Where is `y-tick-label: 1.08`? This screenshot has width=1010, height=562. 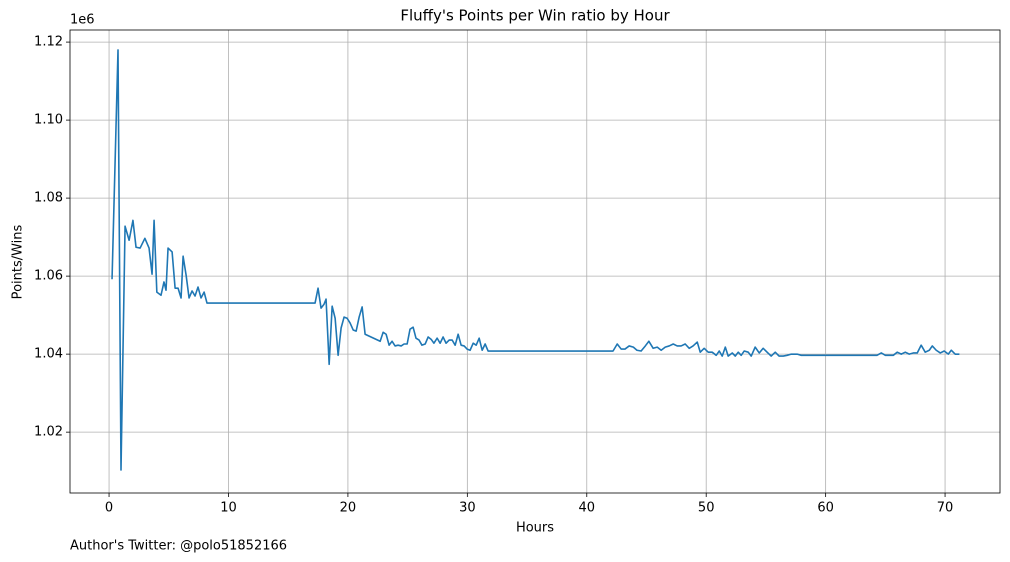
y-tick-label: 1.08 is located at coordinates (48, 198).